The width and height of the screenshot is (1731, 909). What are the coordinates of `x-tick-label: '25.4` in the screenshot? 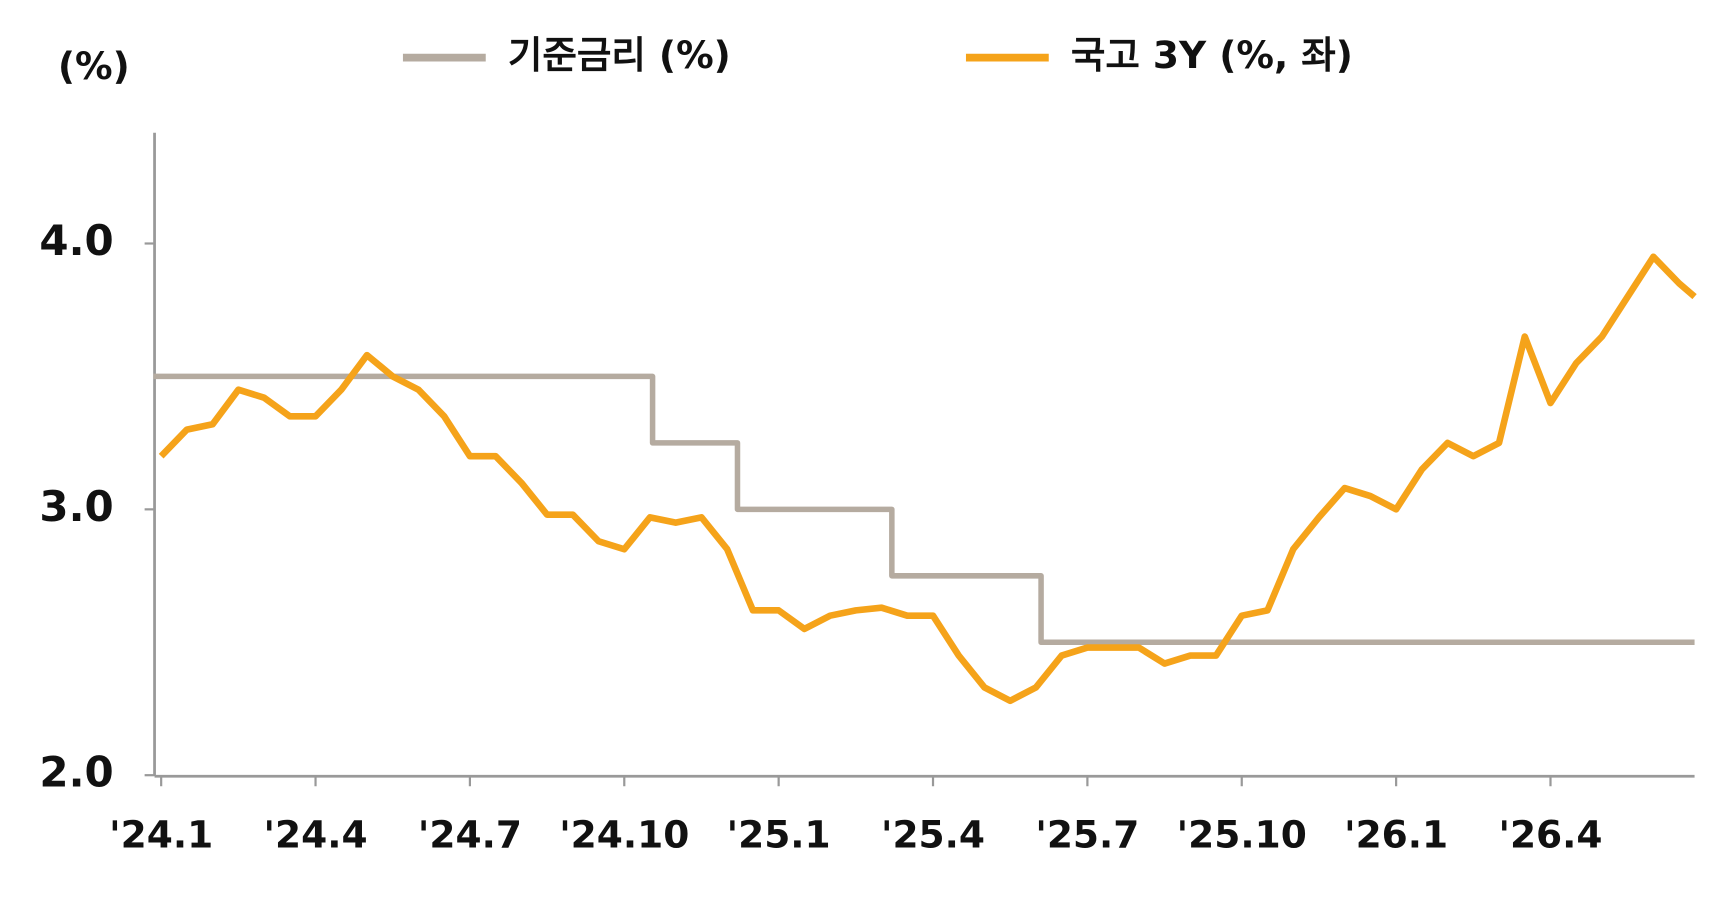 It's located at (933, 835).